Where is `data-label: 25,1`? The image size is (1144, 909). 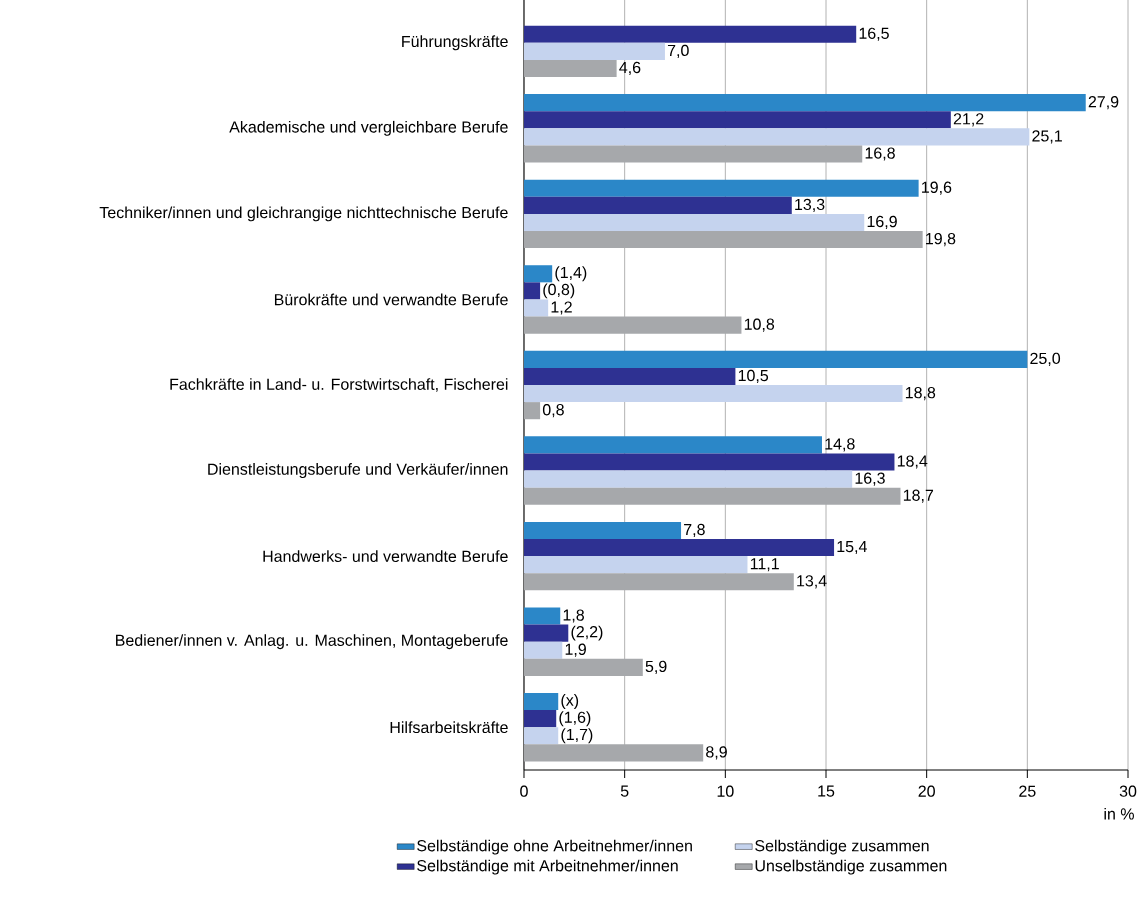 data-label: 25,1 is located at coordinates (1047, 137).